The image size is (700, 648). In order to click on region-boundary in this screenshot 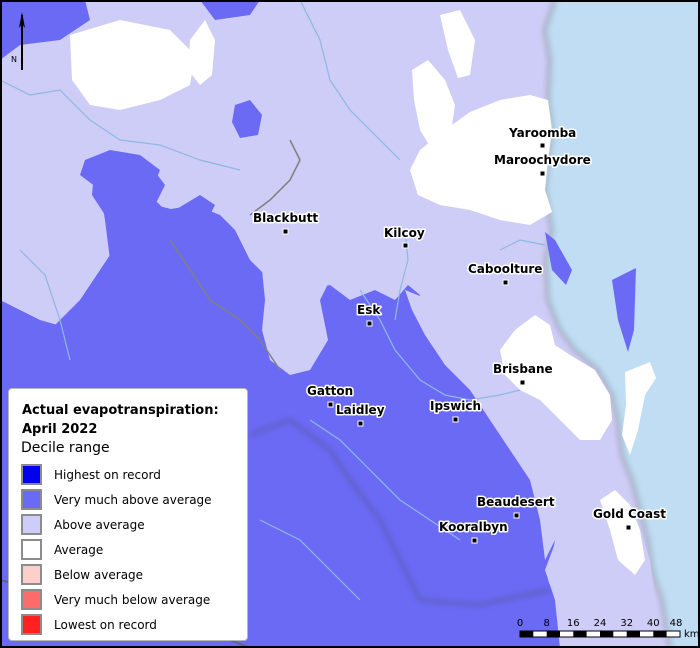, I will do `click(235, 255)`.